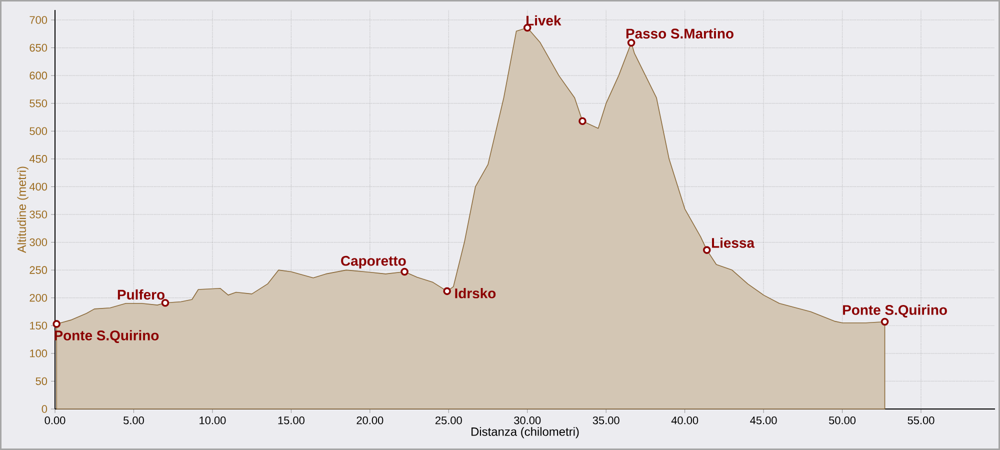 The image size is (1000, 450). I want to click on y-tick-label: 350, so click(39, 214).